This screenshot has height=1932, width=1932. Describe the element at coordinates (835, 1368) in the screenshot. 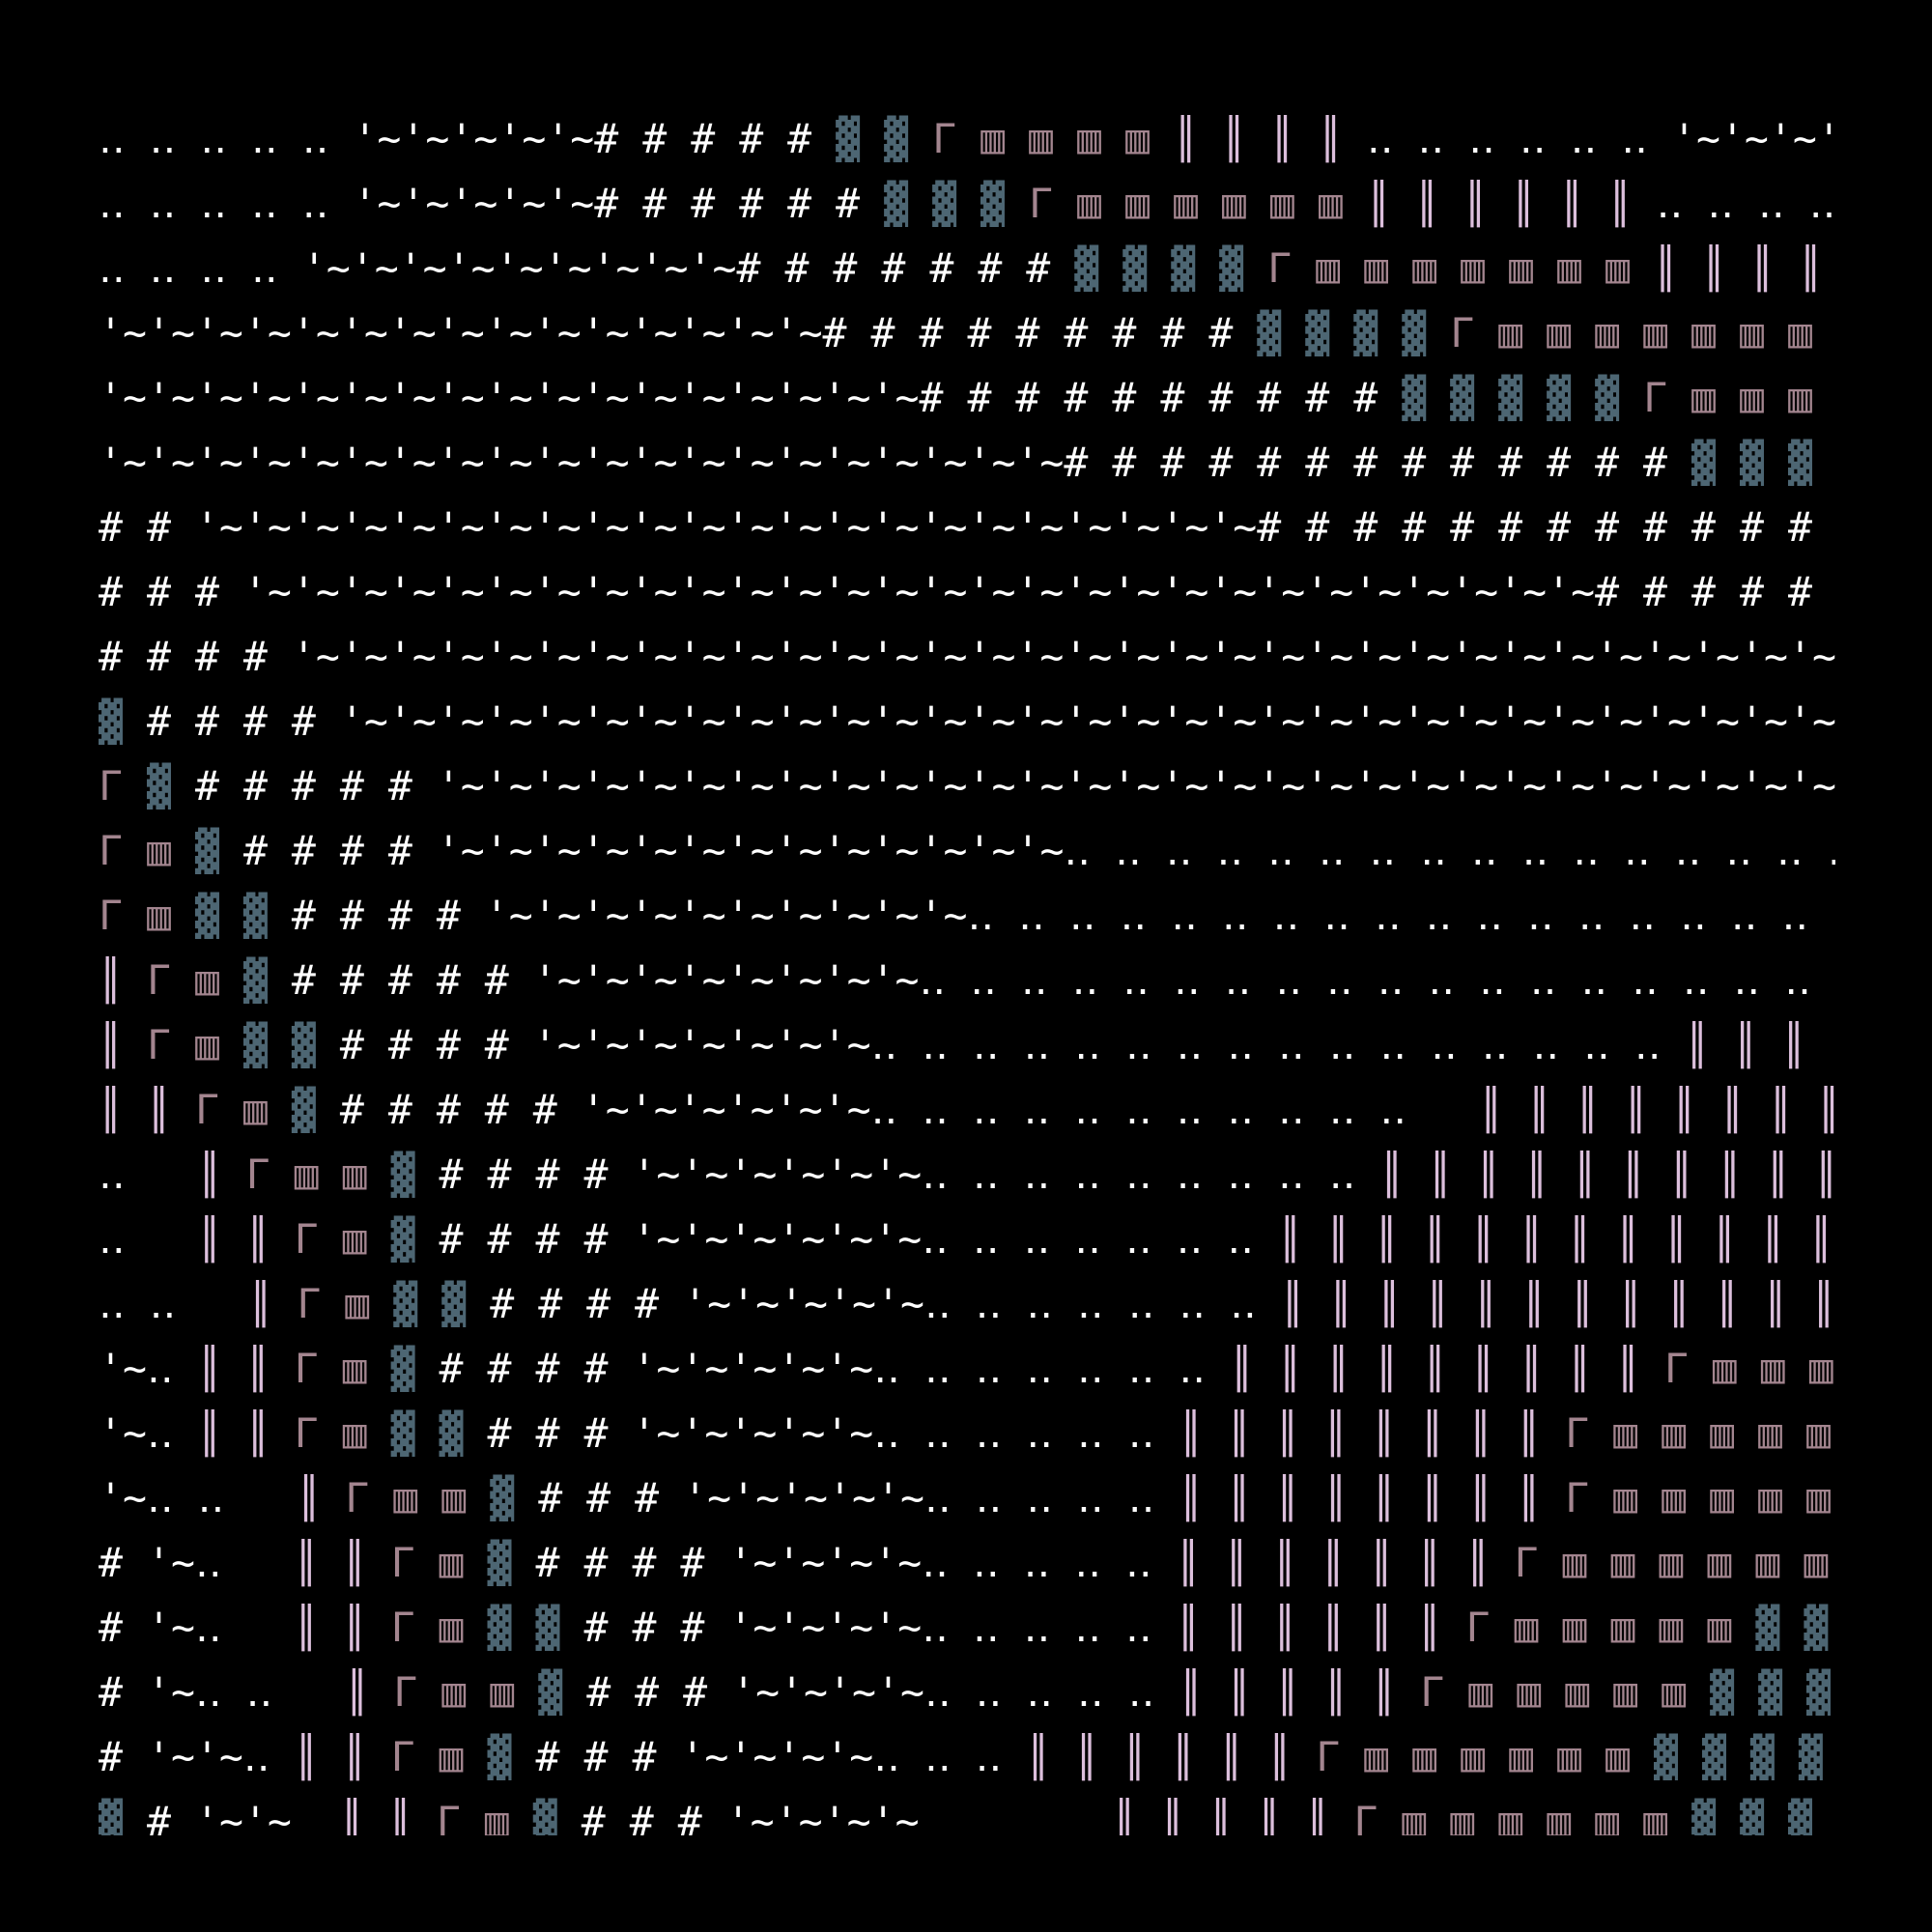

I see `glyph-run: # # # # '~'~'~'~'~‥ ‥ ‥ ‥ ‥ ‥ ‥` at that location.